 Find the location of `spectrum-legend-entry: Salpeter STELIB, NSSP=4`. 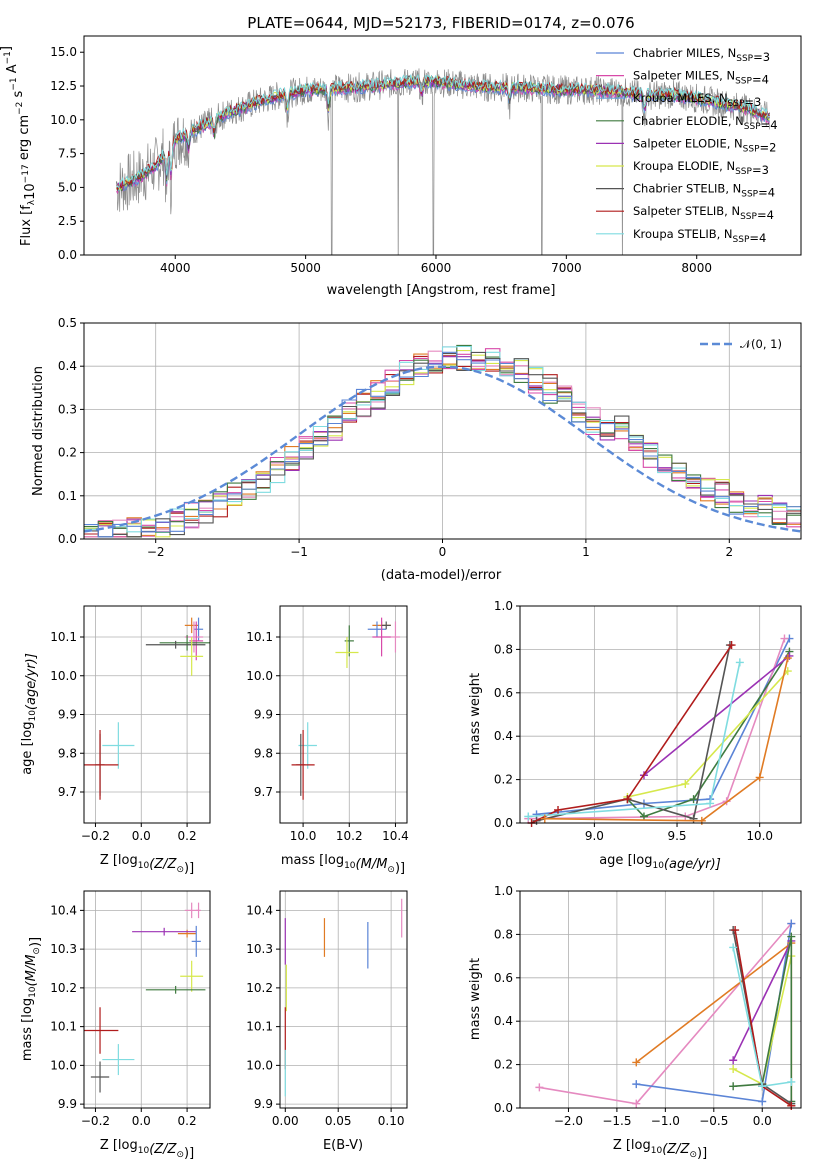

spectrum-legend-entry: Salpeter STELIB, NSSP=4 is located at coordinates (703, 213).